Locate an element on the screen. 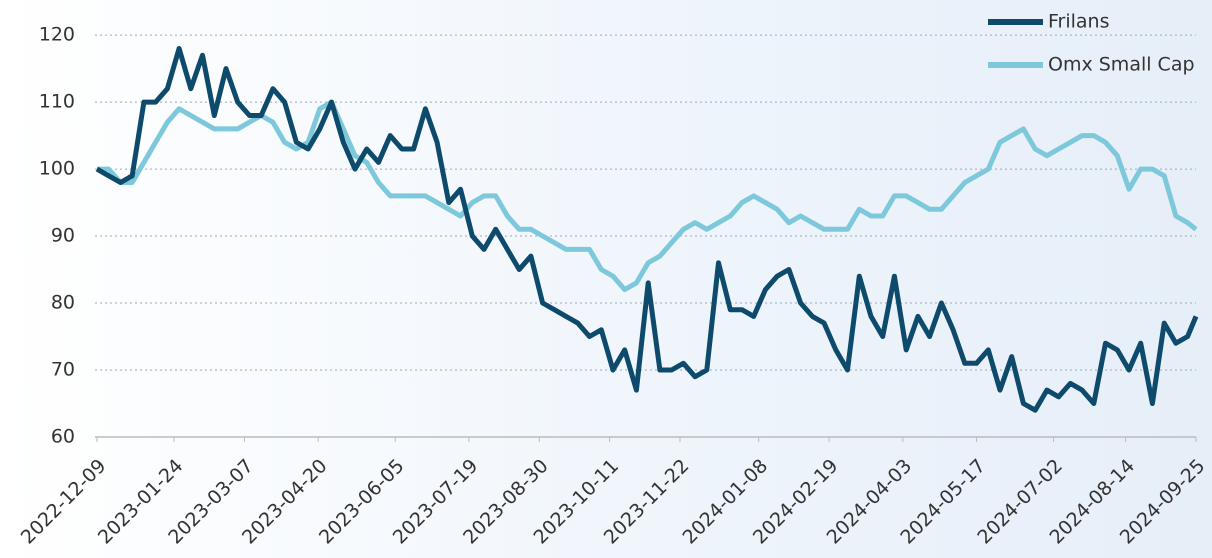 The image size is (1212, 558). y-tick-label: 80 is located at coordinates (63, 303).